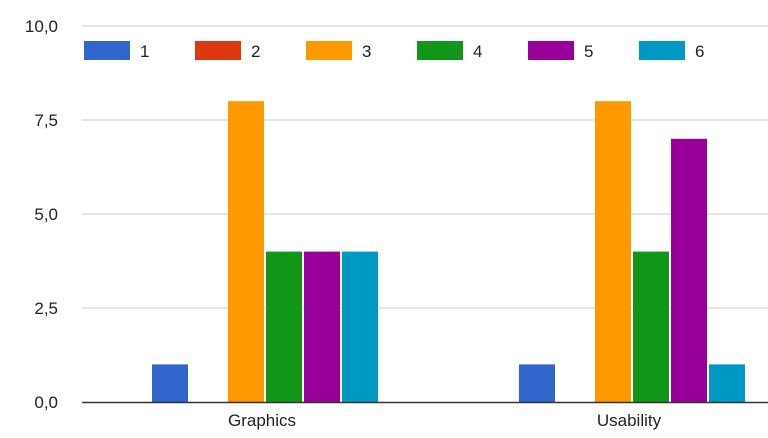 The width and height of the screenshot is (768, 438). Describe the element at coordinates (262, 420) in the screenshot. I see `x-category-label: Graphics` at that location.